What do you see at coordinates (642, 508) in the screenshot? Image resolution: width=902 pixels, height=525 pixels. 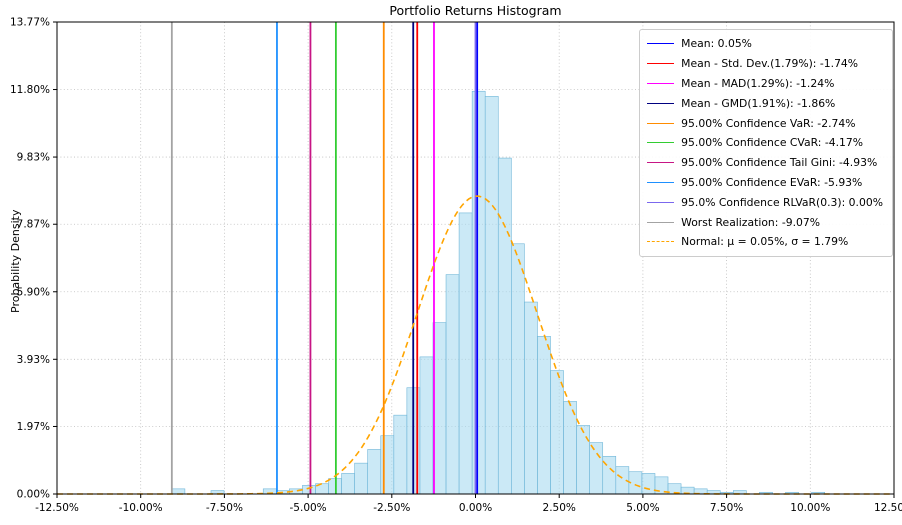 I see `x-tick-label: 5.00%` at bounding box center [642, 508].